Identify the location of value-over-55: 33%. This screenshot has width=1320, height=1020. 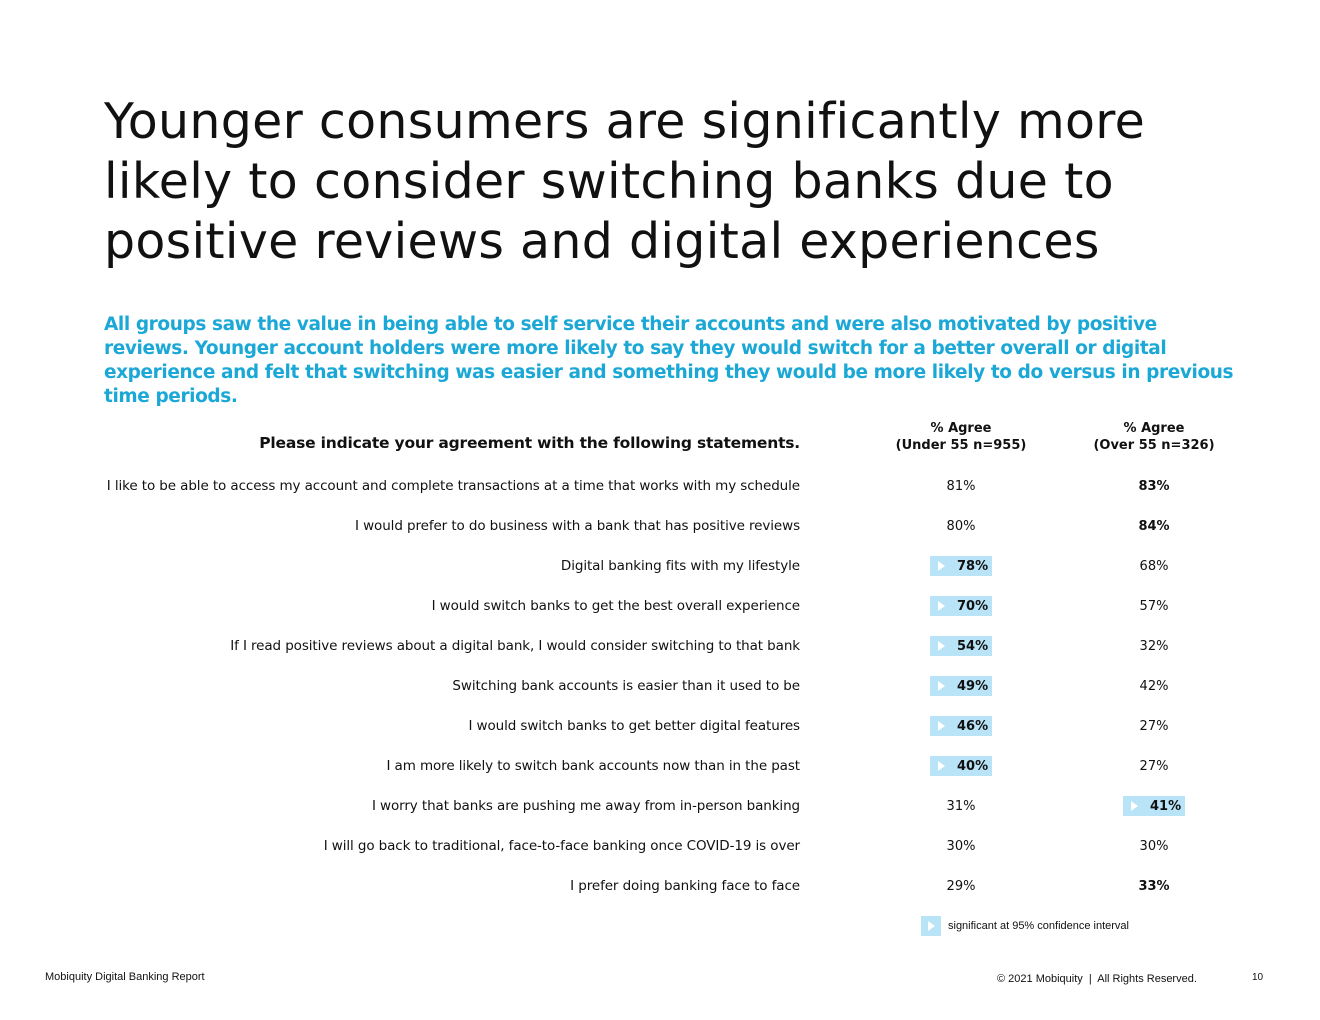
(1154, 886).